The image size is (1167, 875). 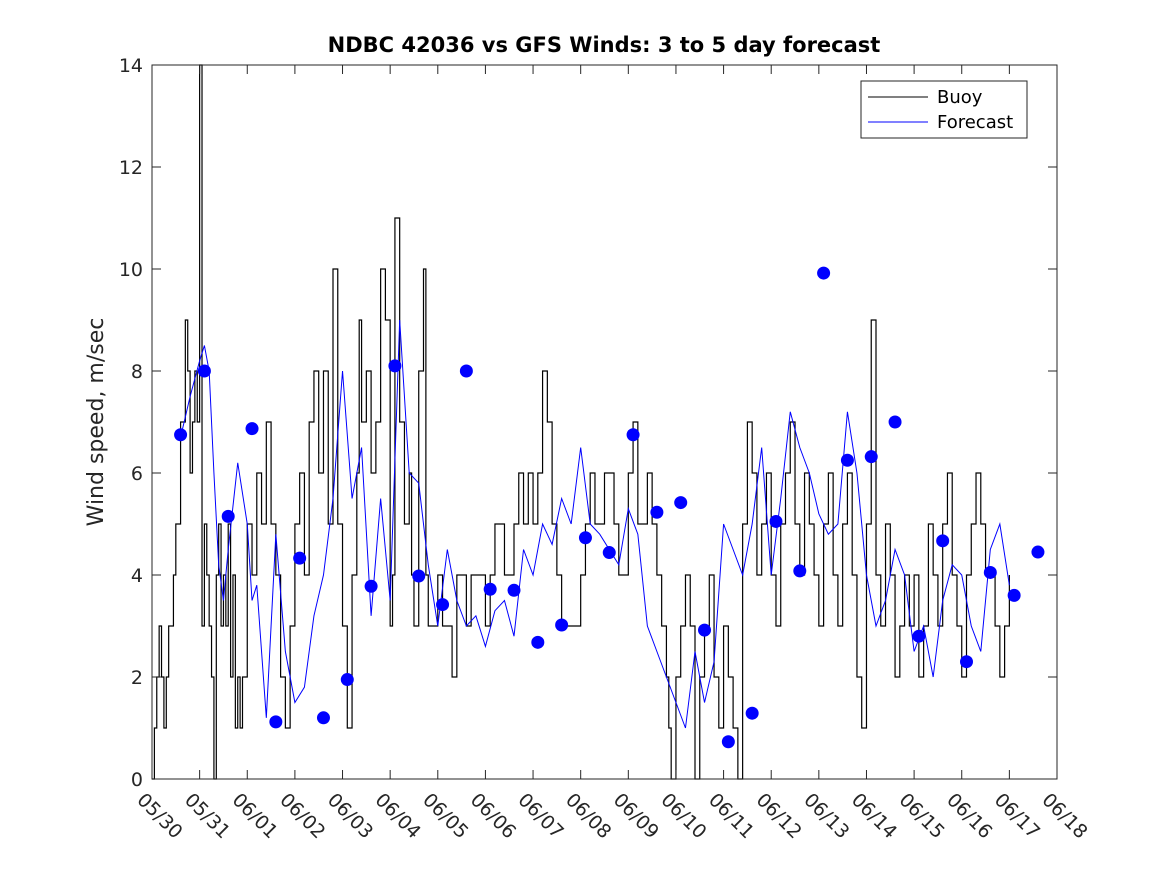 What do you see at coordinates (131, 270) in the screenshot?
I see `y-tick-label: 10` at bounding box center [131, 270].